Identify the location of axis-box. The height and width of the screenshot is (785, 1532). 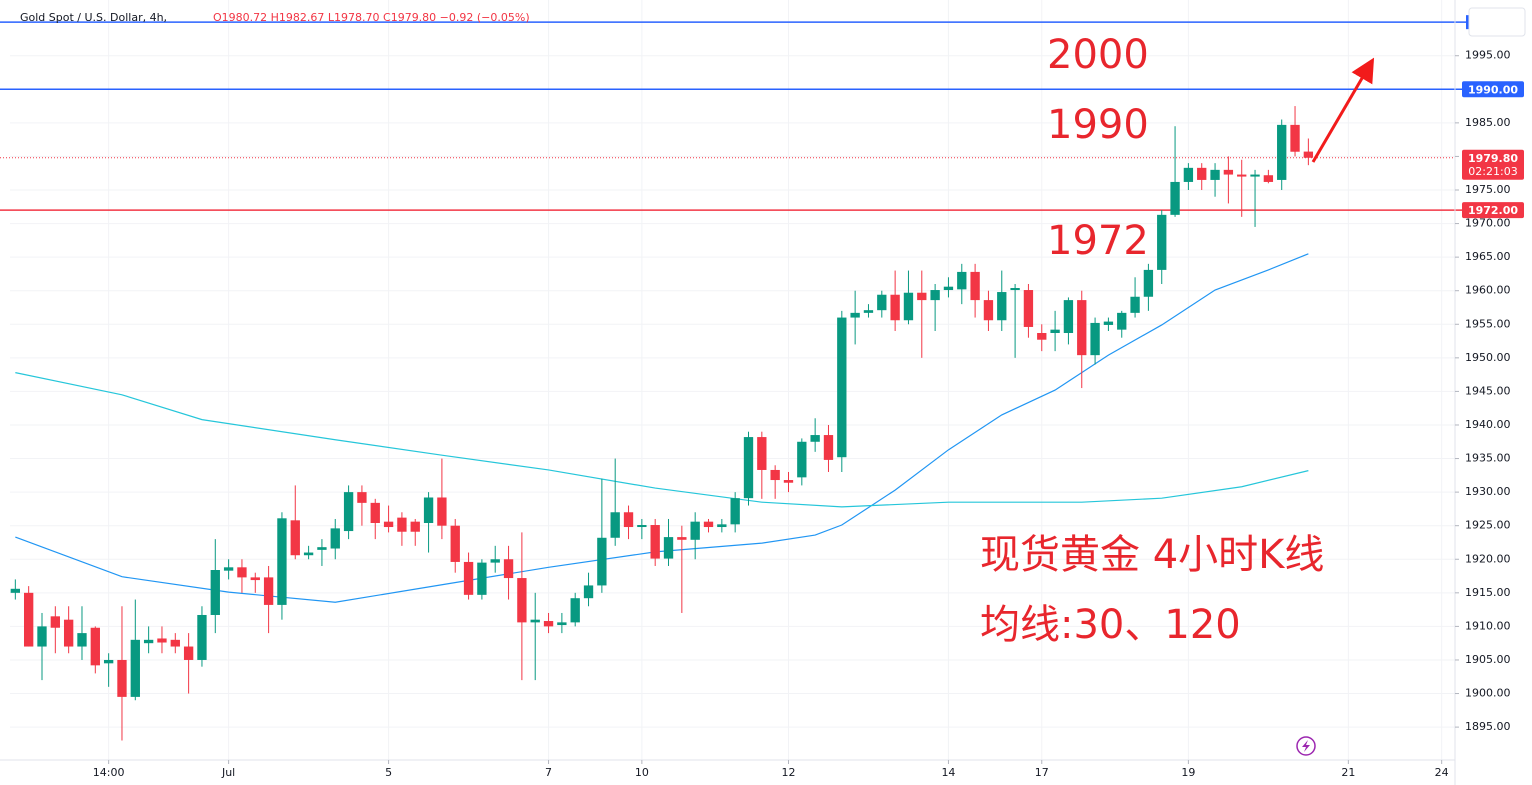
(1497, 22).